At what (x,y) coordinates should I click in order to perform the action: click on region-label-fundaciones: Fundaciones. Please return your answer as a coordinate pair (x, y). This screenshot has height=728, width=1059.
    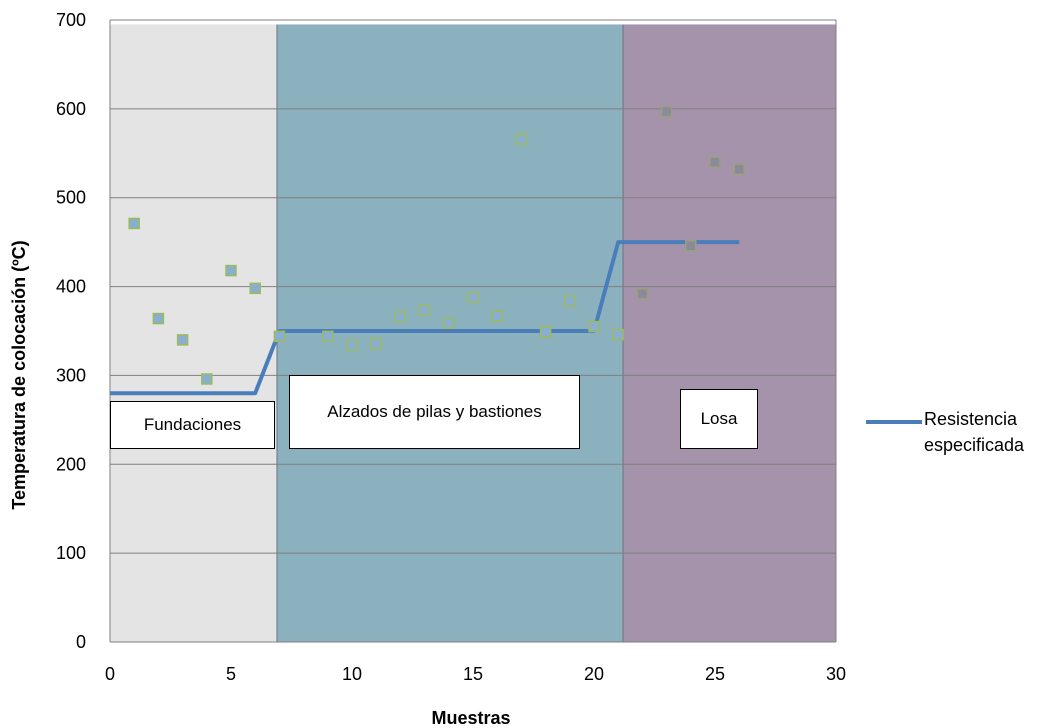
    Looking at the image, I should click on (192, 425).